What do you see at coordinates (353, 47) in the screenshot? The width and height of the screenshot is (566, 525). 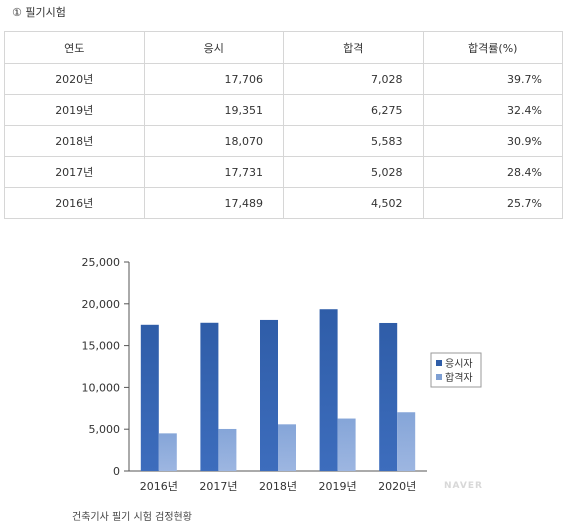 I see `column-header-passed: 합격` at bounding box center [353, 47].